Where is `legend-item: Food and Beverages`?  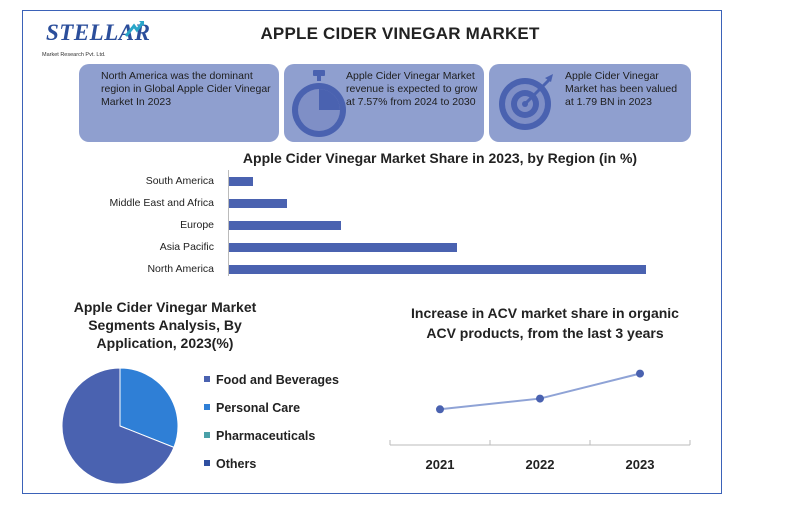
legend-item: Food and Beverages is located at coordinates (271, 380).